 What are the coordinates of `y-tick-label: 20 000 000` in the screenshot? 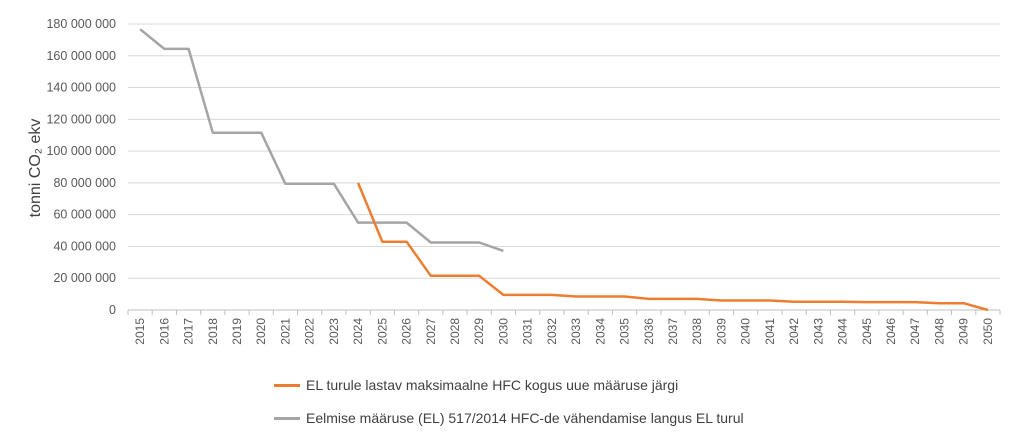 It's located at (84, 278).